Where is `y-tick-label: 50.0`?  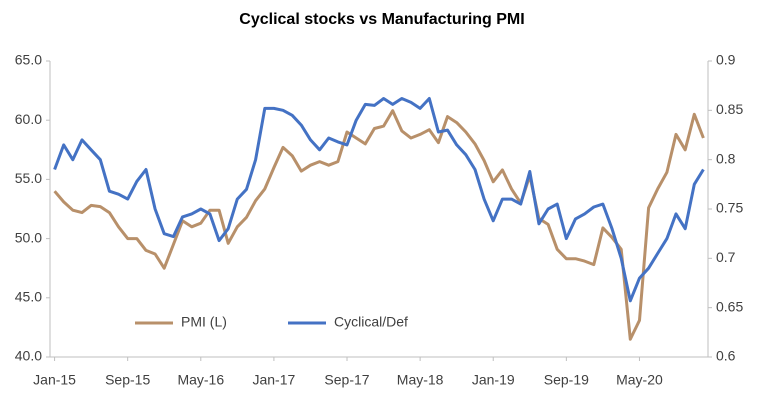
y-tick-label: 50.0 is located at coordinates (28, 237).